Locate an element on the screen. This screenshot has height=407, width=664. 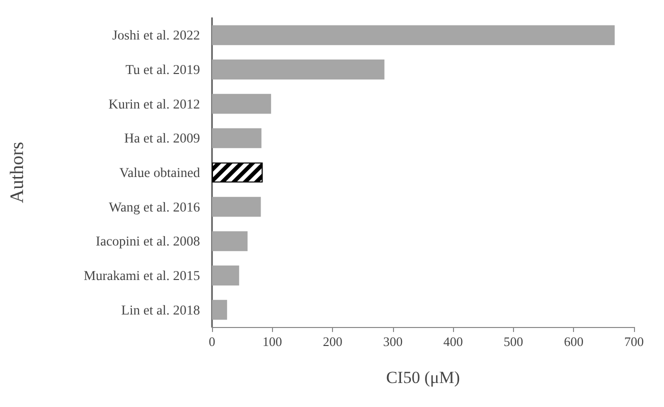
x-tick-label: 700 is located at coordinates (634, 341).